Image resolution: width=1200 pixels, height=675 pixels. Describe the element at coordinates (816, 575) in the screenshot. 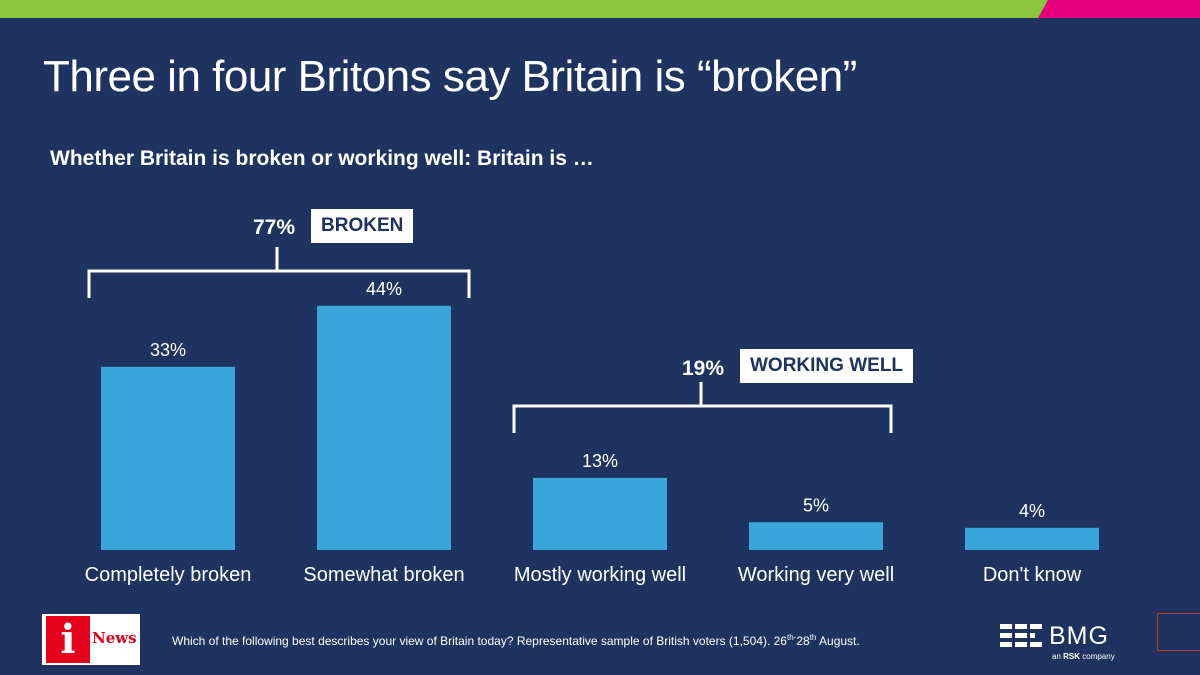

I see `category-label-3: Working very well` at that location.